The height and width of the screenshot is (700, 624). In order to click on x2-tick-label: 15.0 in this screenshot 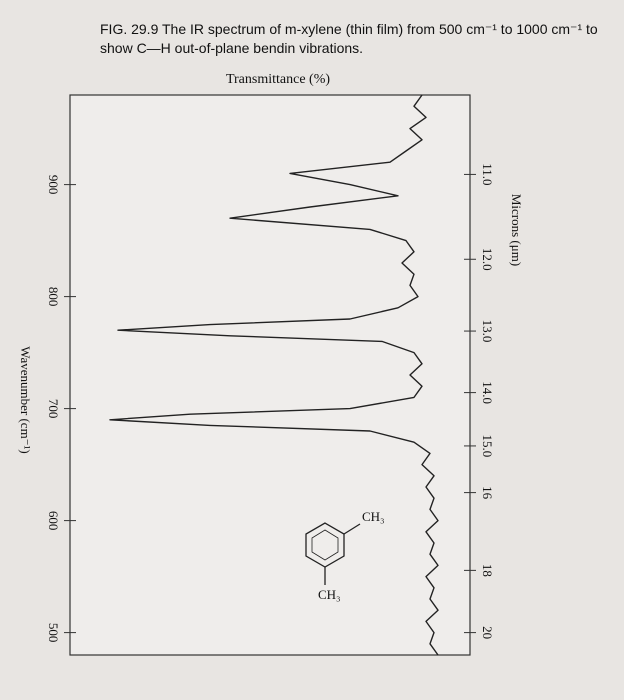, I will do `click(487, 446)`.